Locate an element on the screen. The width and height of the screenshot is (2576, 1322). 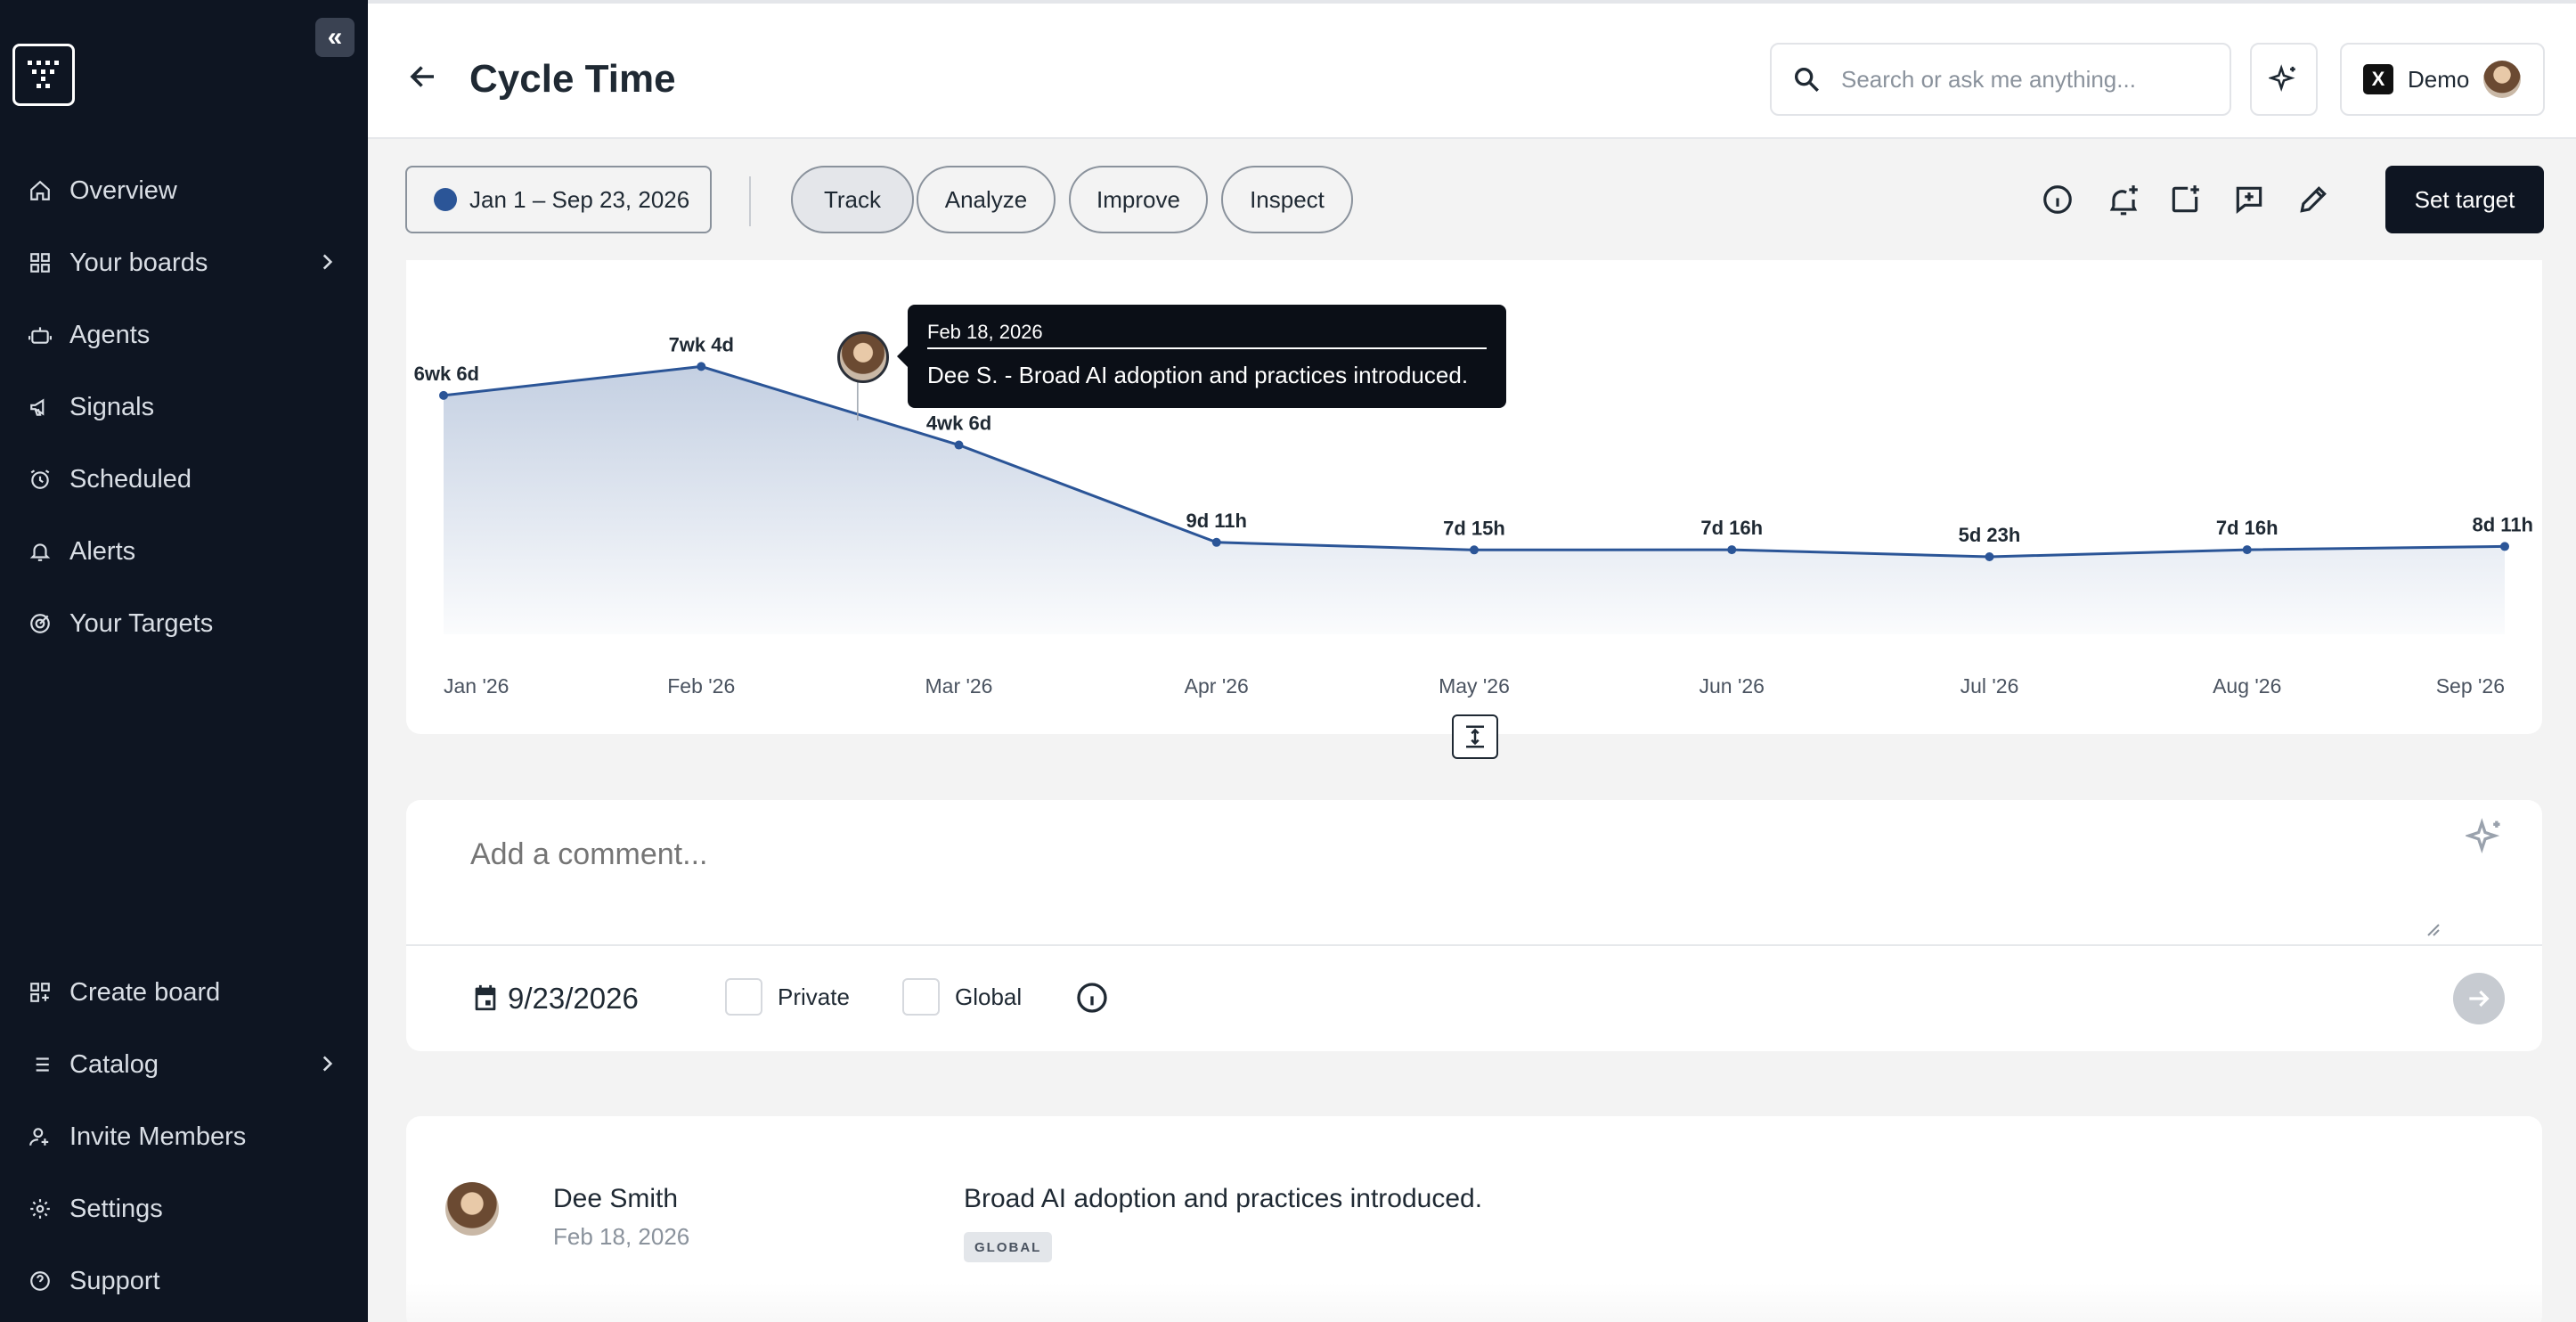
private-label: Private is located at coordinates (814, 996).